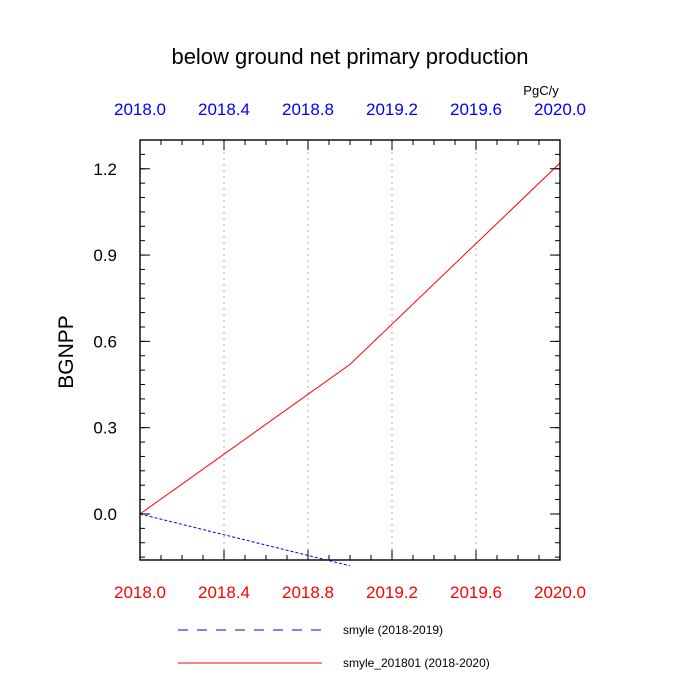 Image resolution: width=700 pixels, height=700 pixels. I want to click on y-tick-label: 1.2, so click(105, 169).